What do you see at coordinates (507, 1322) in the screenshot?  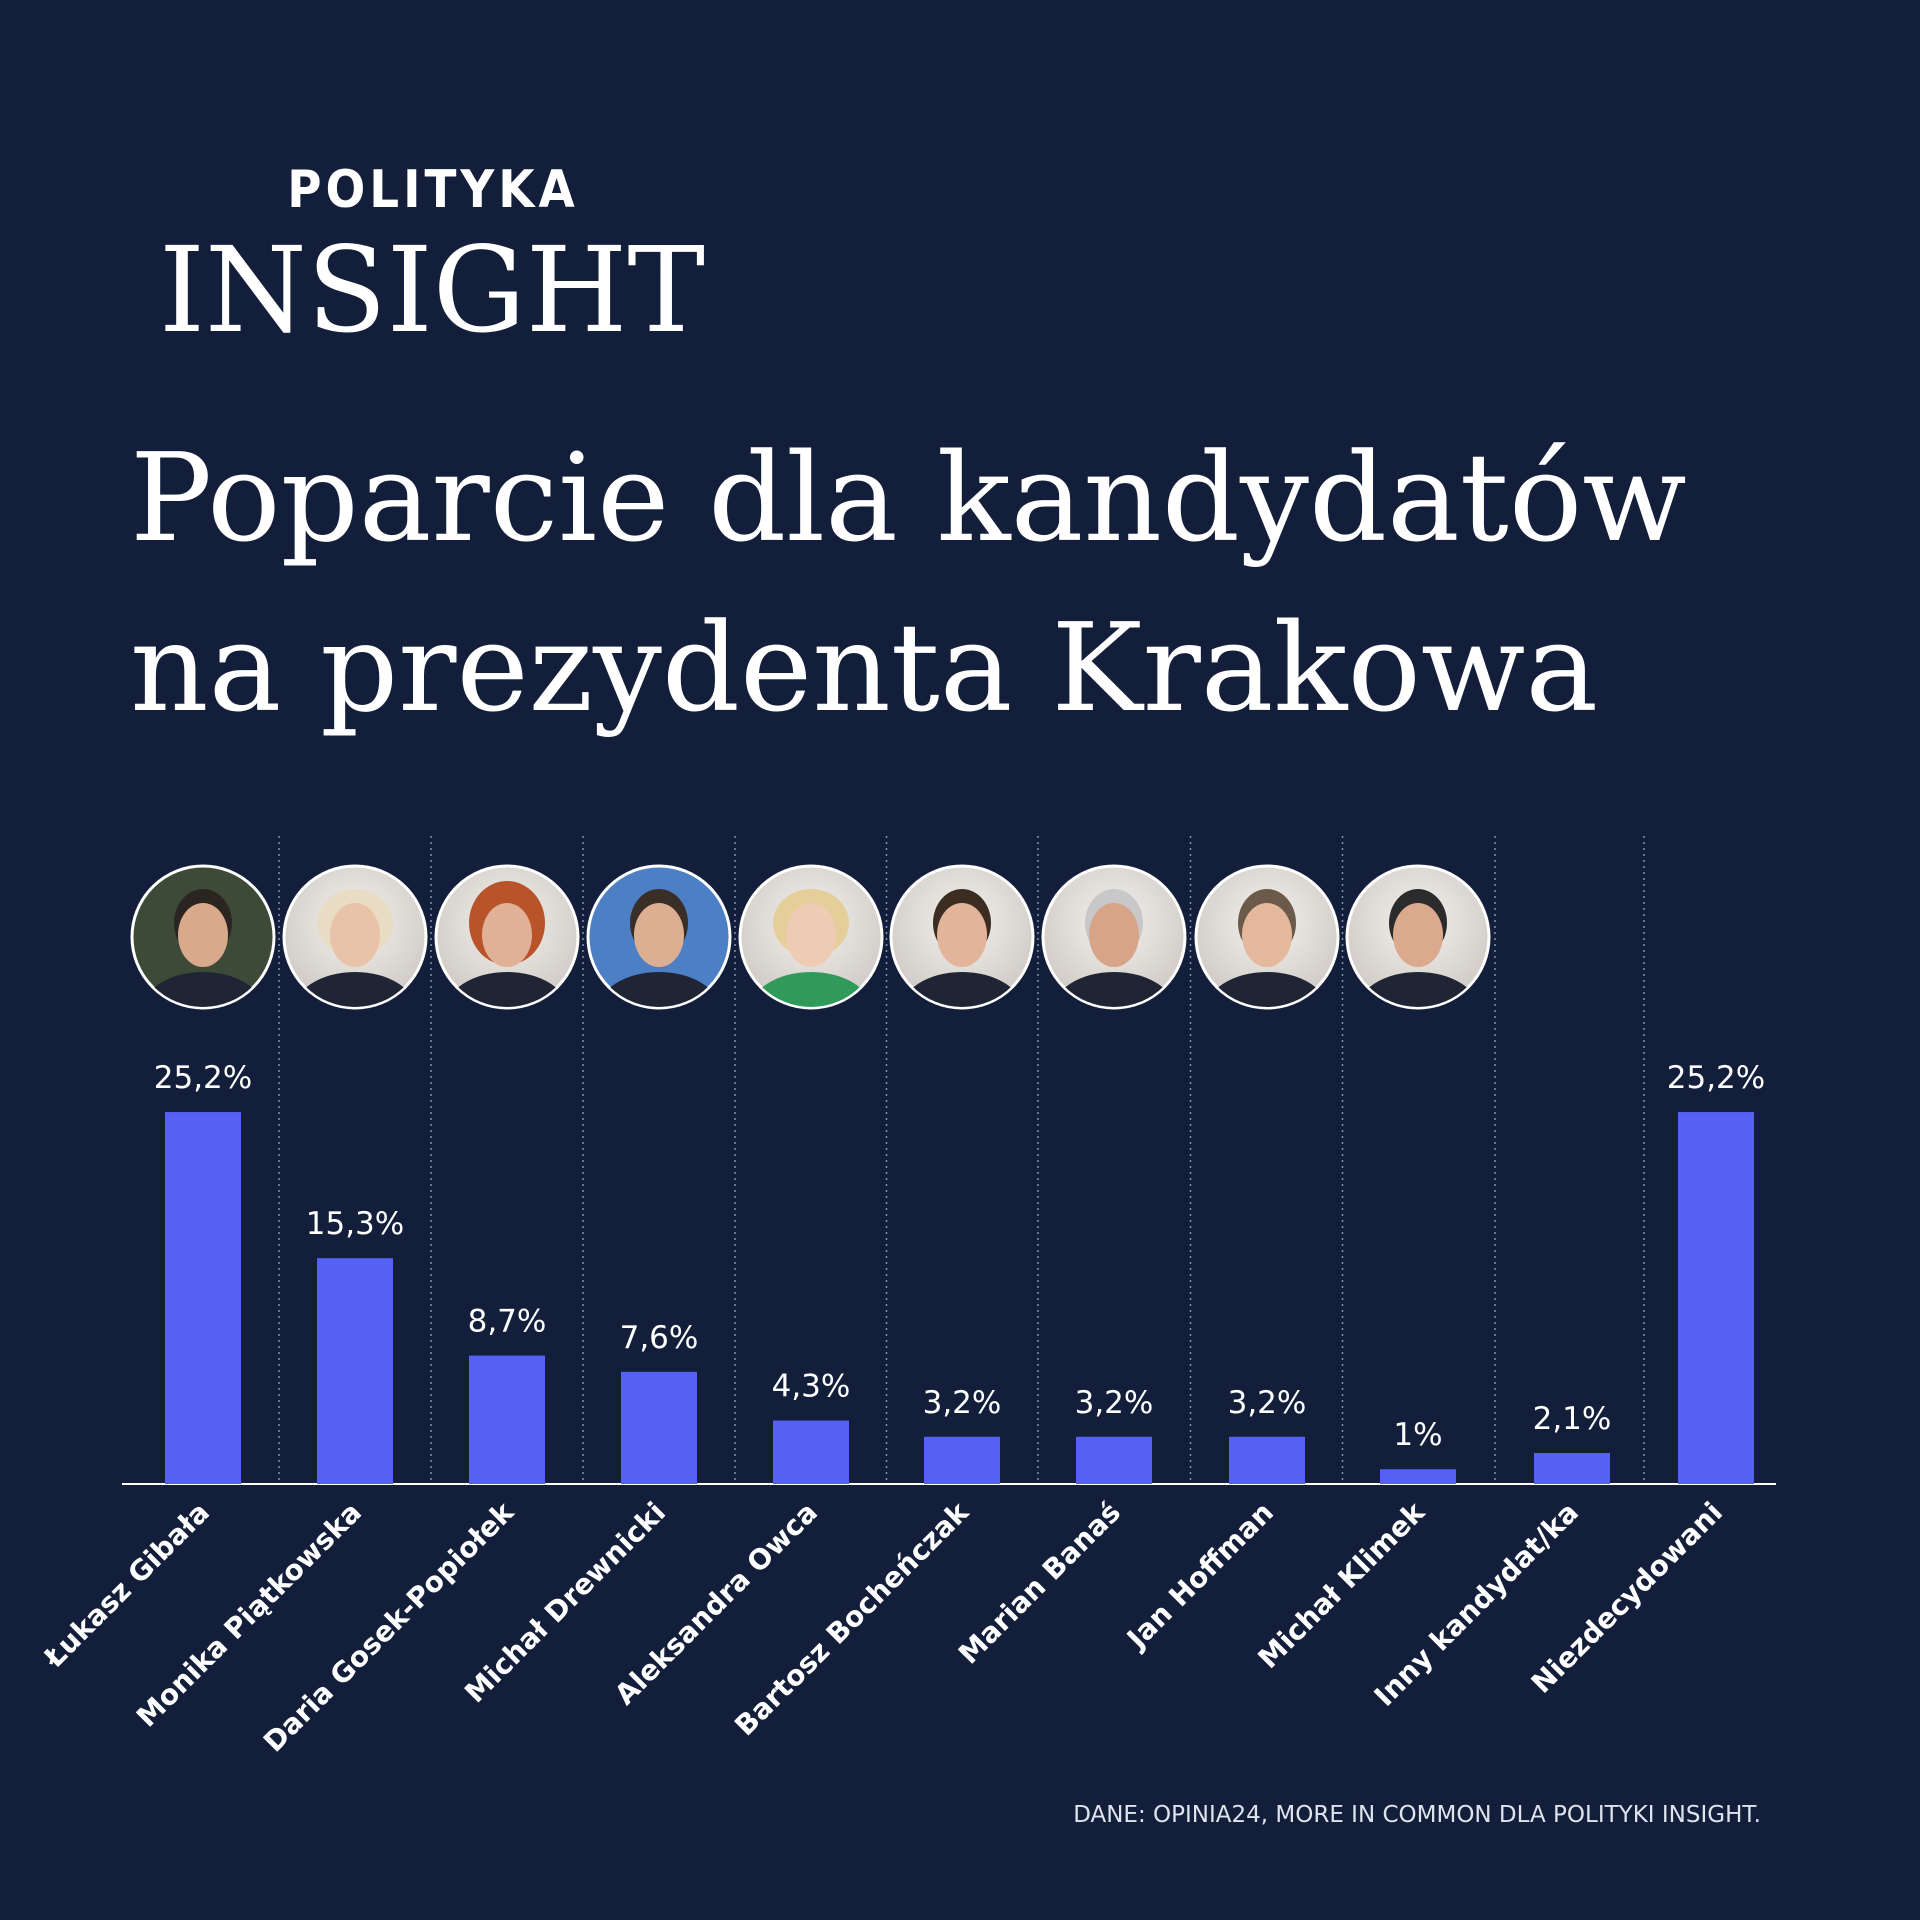 I see `value-label: 8,7%` at bounding box center [507, 1322].